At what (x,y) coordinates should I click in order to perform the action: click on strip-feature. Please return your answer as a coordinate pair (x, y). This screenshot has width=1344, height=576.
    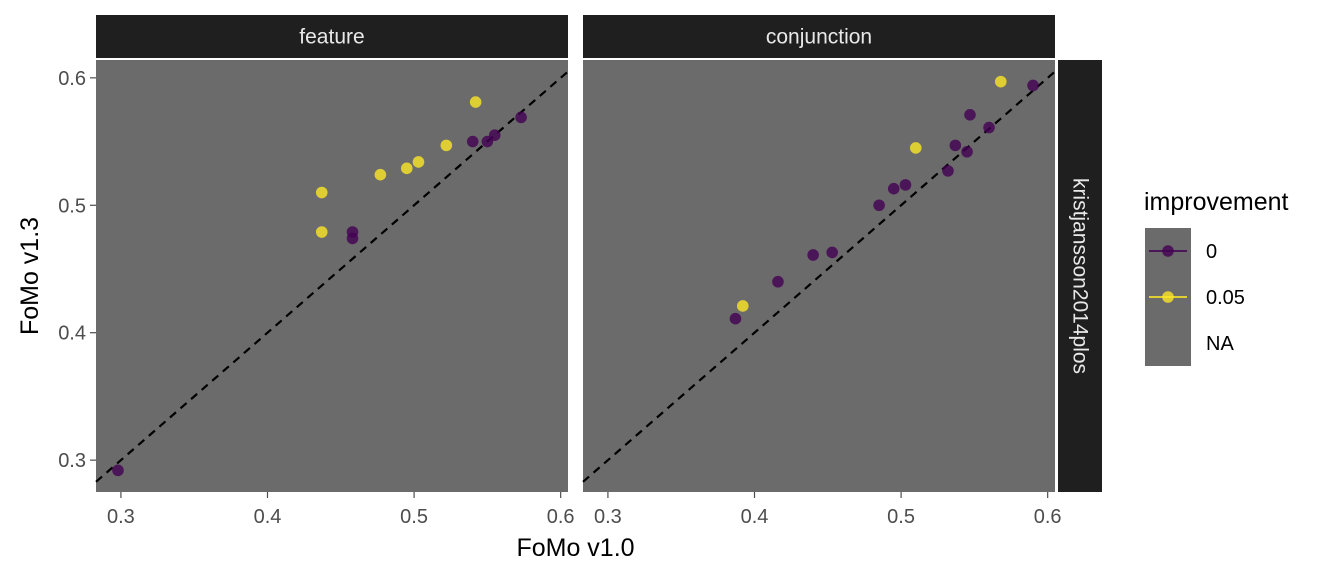
    Looking at the image, I should click on (332, 36).